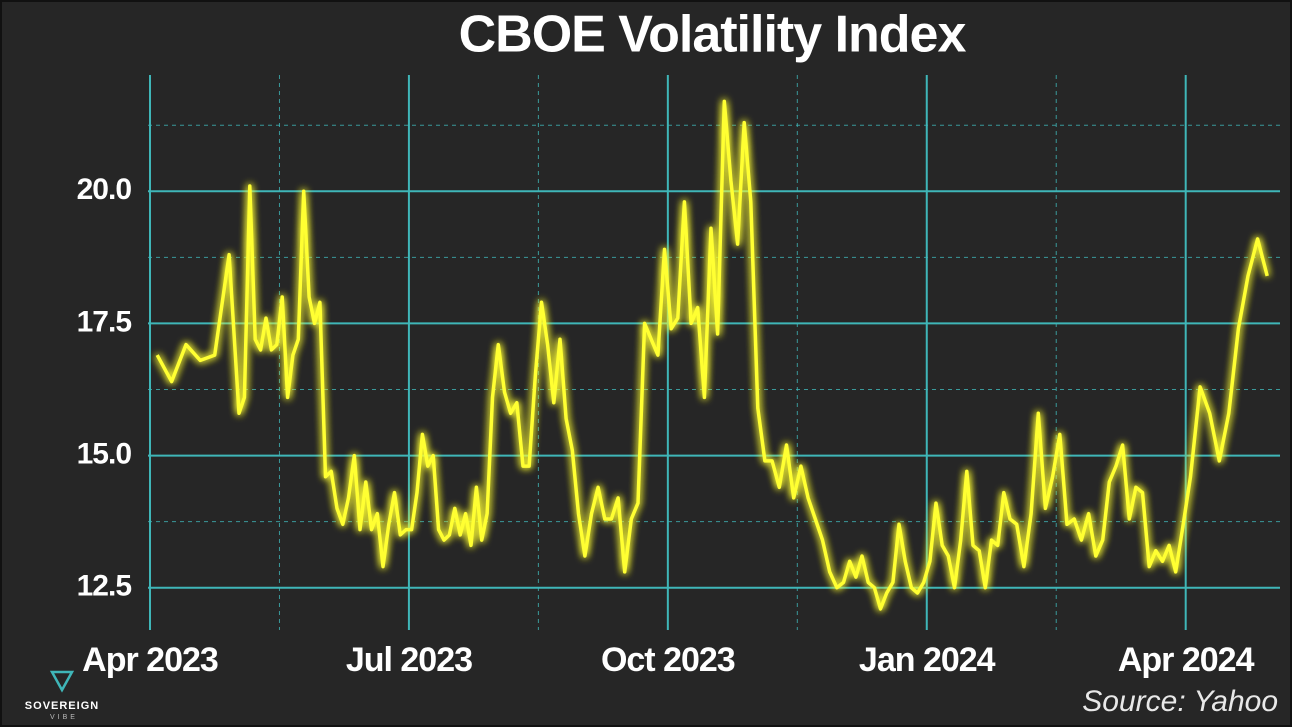 This screenshot has width=1292, height=727. I want to click on x-tick-label: Oct 2023, so click(668, 660).